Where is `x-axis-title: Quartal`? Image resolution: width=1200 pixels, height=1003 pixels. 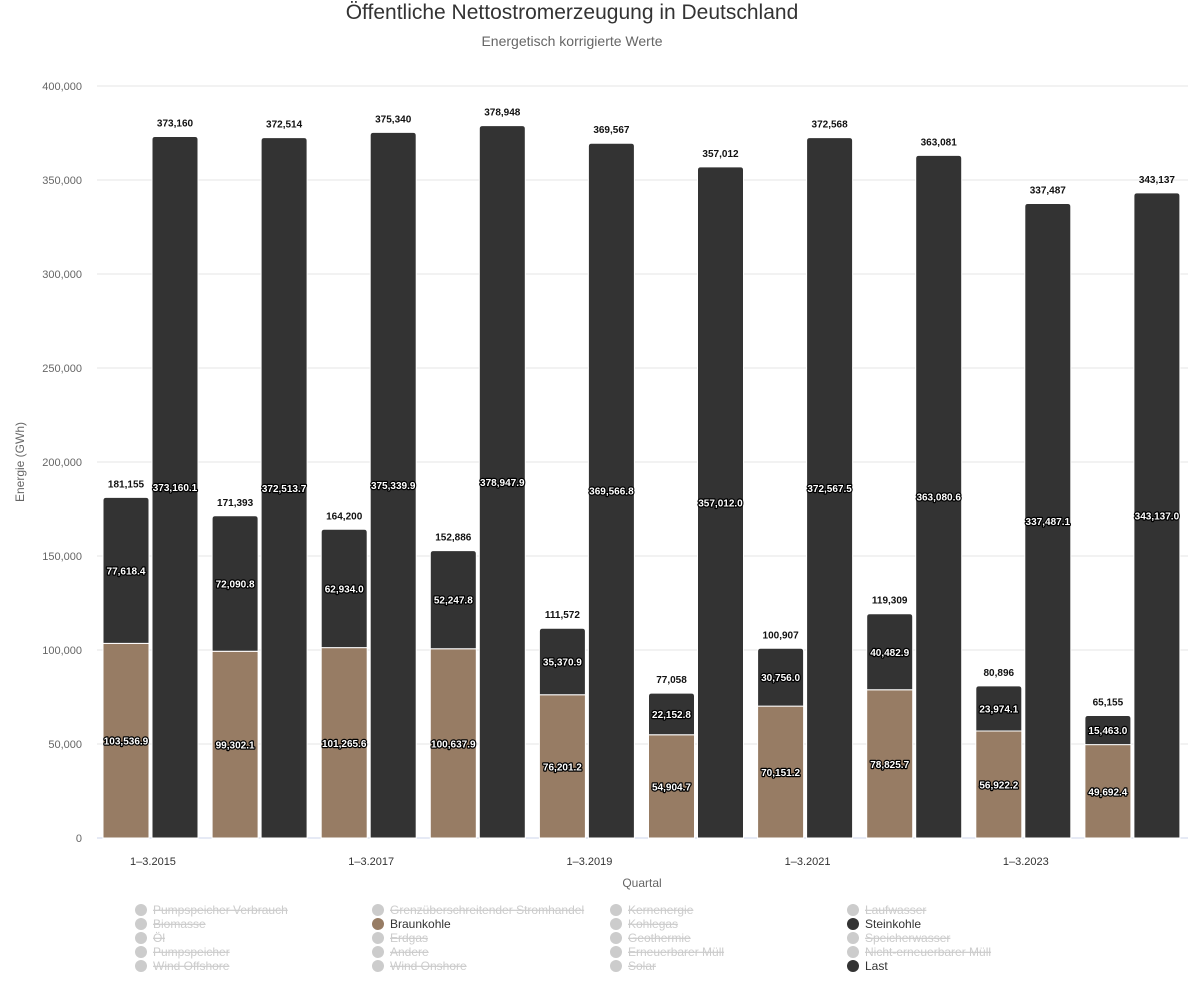
x-axis-title: Quartal is located at coordinates (641, 883).